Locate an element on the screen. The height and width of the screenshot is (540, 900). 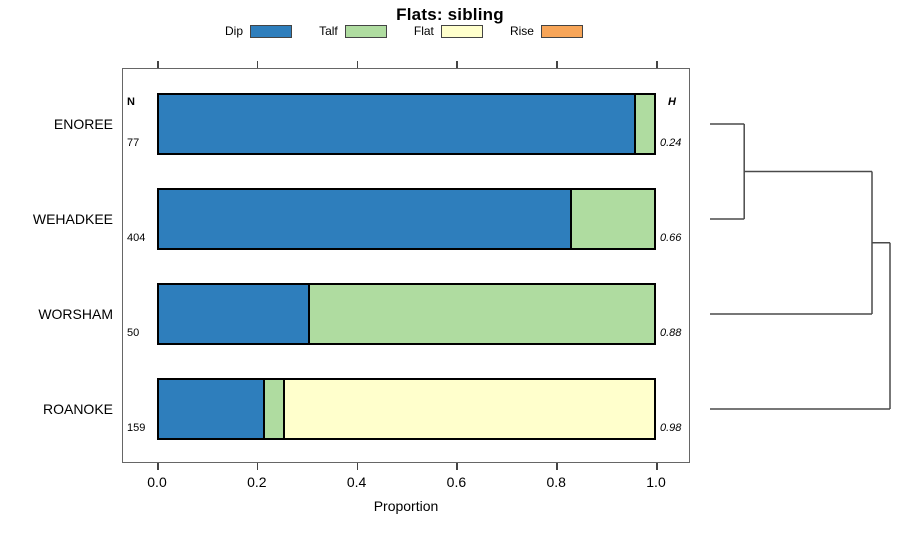
legend-item-dip: Dip is located at coordinates (259, 31).